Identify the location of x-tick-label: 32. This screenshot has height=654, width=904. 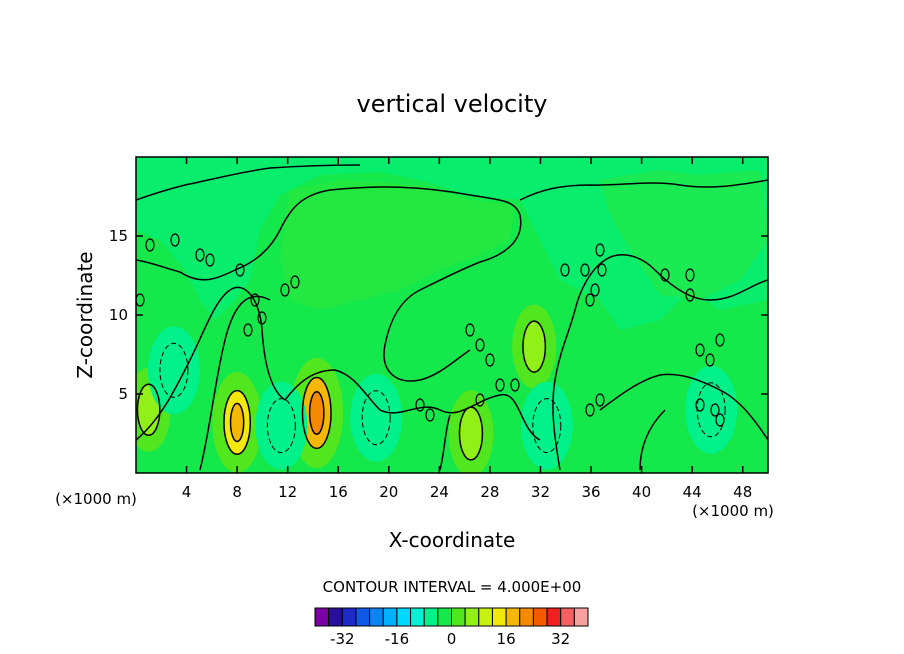
(540, 492).